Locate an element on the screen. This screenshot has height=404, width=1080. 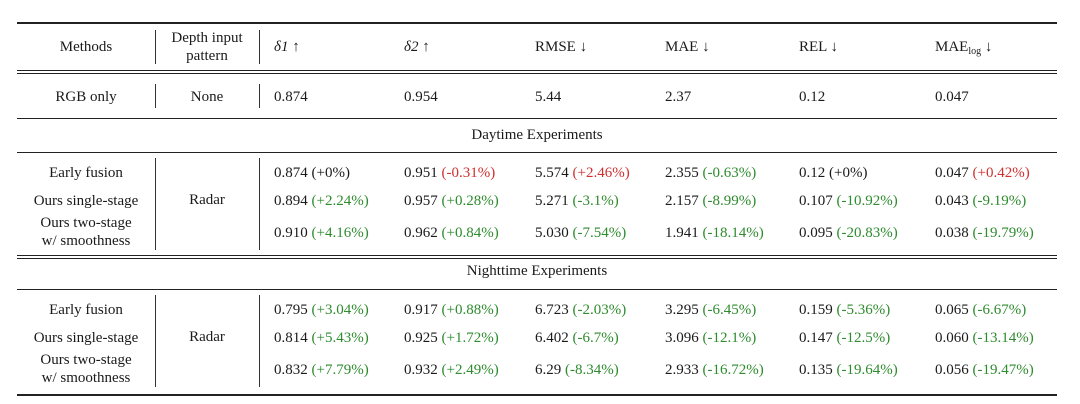
nighttime-row-3-delta2: 0.932 (+2.49%) is located at coordinates (451, 370).